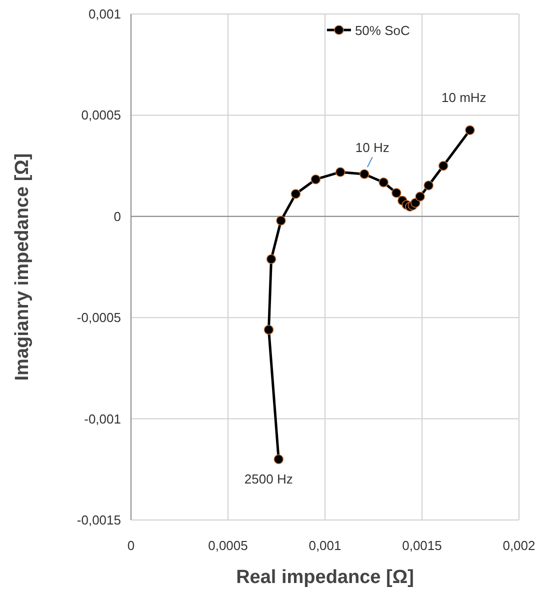 Image resolution: width=542 pixels, height=601 pixels. Describe the element at coordinates (464, 98) in the screenshot. I see `annotation: 10 mHz` at that location.